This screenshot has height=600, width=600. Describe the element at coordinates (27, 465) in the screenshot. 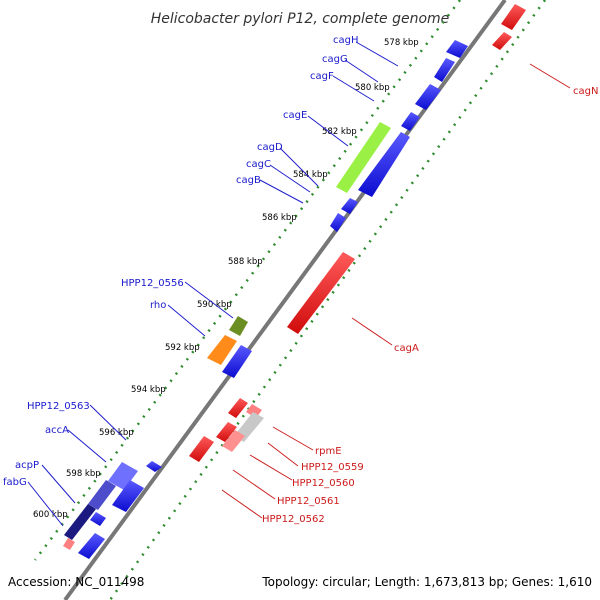

I see `label-acpP: acpP` at that location.